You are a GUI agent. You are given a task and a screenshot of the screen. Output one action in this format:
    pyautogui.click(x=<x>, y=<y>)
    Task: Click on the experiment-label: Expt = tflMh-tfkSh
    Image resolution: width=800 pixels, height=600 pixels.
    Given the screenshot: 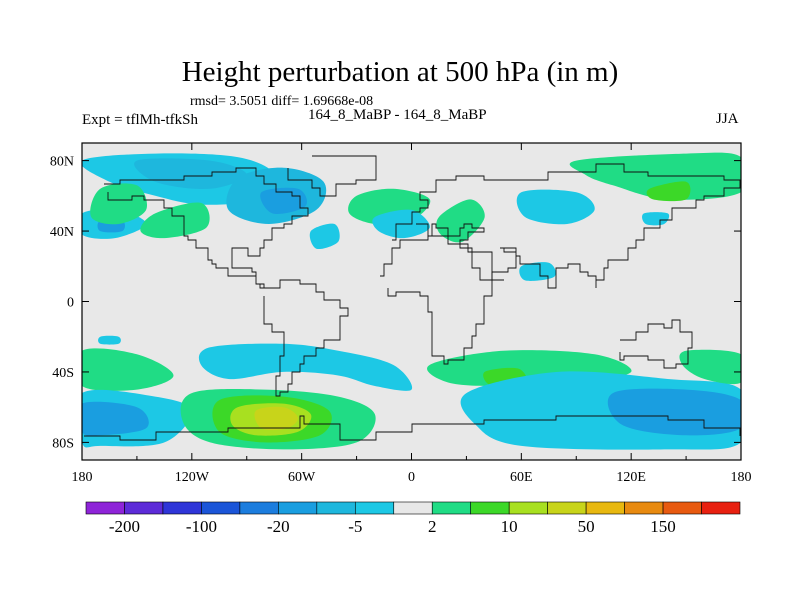 What is the action you would take?
    pyautogui.click(x=140, y=120)
    